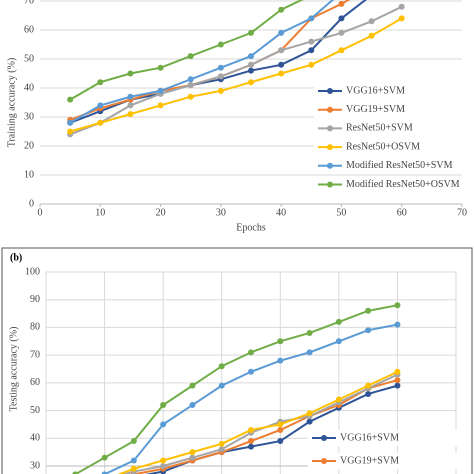 This screenshot has height=474, width=474. Describe the element at coordinates (29, 3) in the screenshot. I see `y-tick-label: 70` at that location.